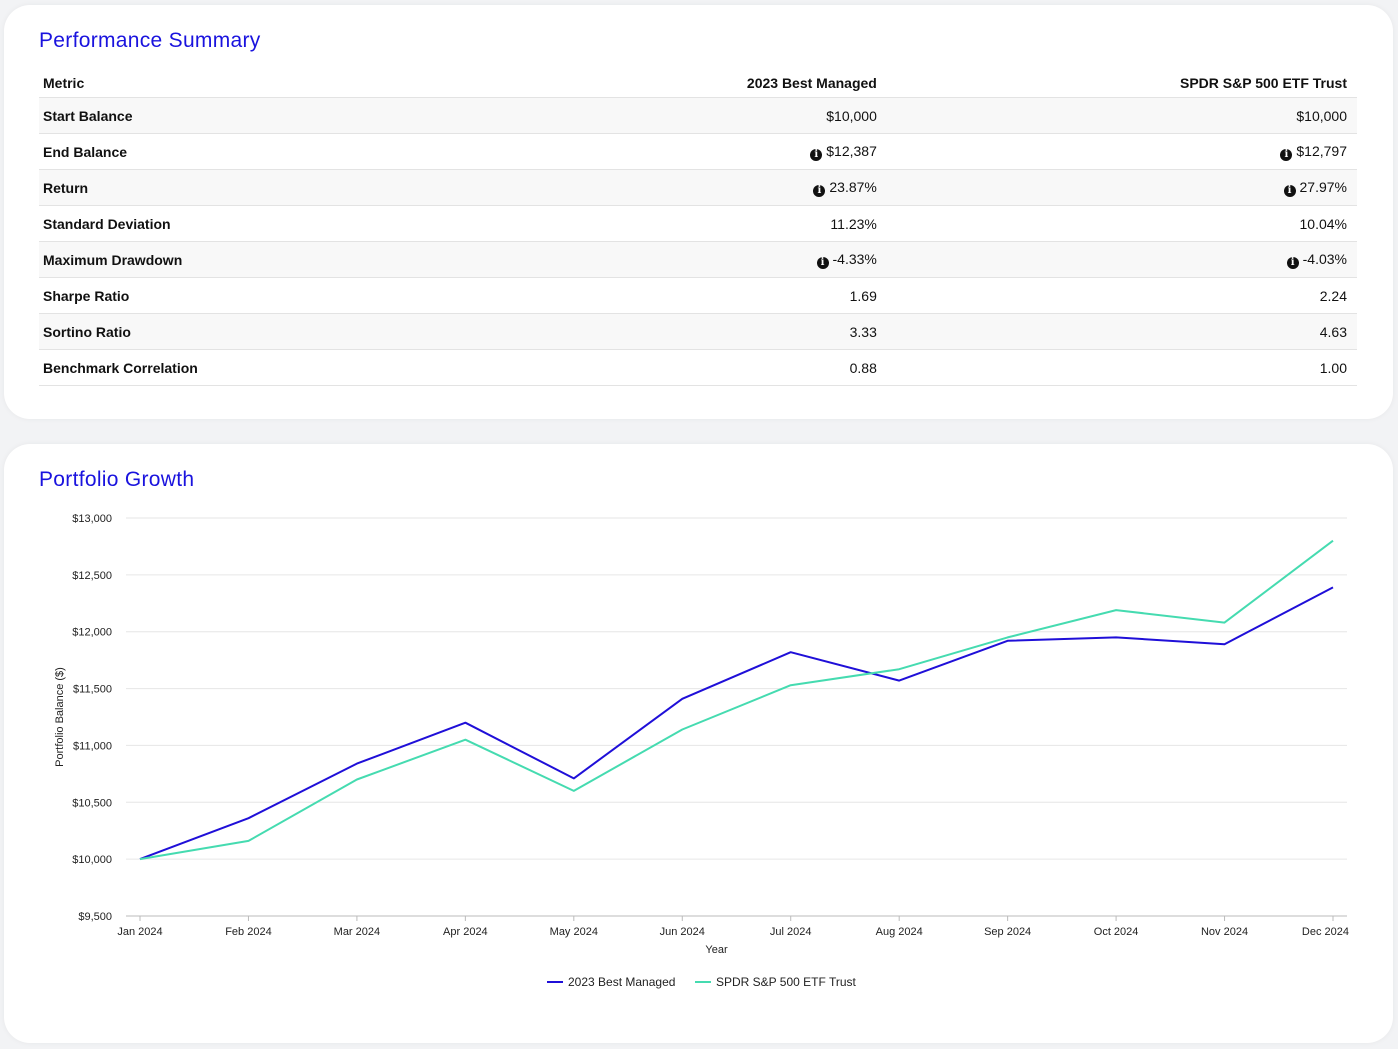  I want to click on metric-name-cell: Sortino Ratio, so click(276, 331).